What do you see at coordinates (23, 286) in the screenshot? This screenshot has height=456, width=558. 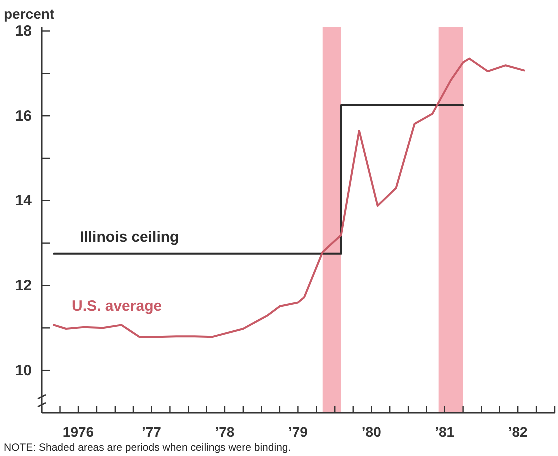 I see `y-tick-label: 12` at bounding box center [23, 286].